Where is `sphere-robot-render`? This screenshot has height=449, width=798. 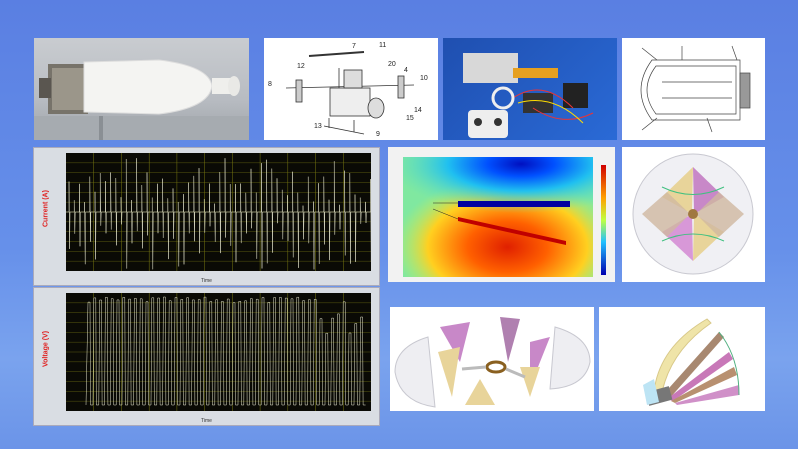
sphere-robot-render is located at coordinates (693, 214).